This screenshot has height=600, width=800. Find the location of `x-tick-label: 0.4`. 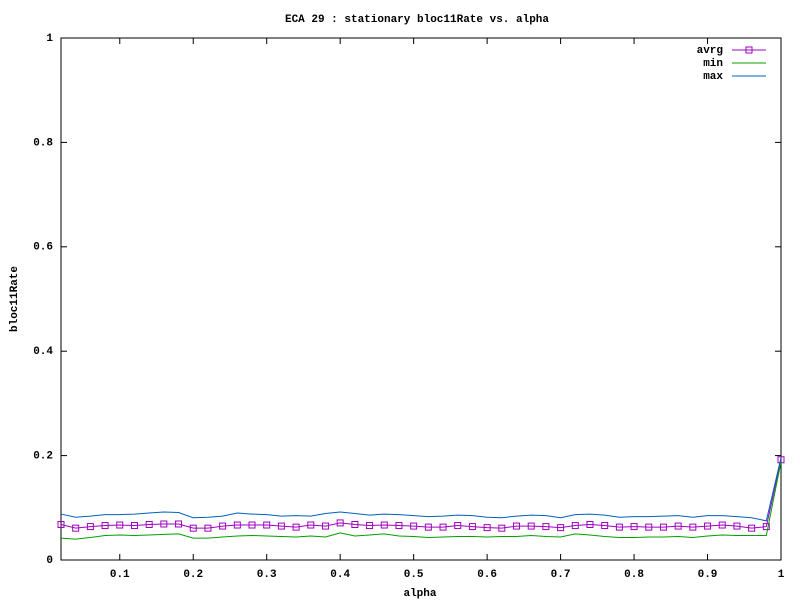

x-tick-label: 0.4 is located at coordinates (340, 575).